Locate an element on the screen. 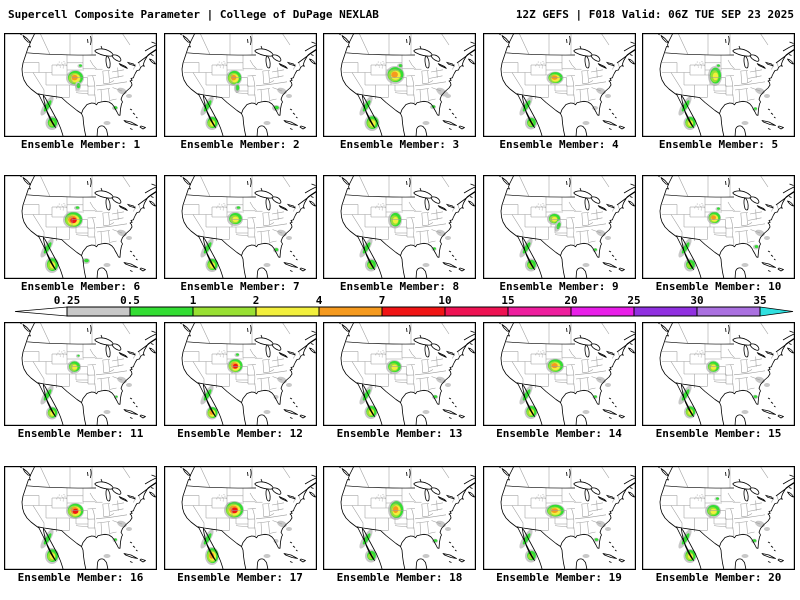 The width and height of the screenshot is (800, 600). colorbar-tick-label: 0.25 is located at coordinates (67, 300).